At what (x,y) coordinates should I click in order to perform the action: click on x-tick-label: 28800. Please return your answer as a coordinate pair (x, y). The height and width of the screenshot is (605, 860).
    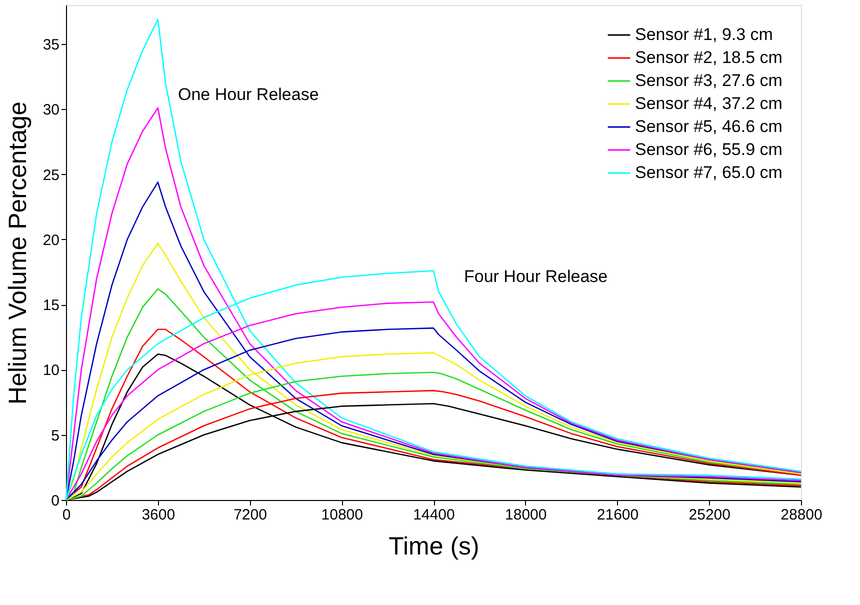
    Looking at the image, I should click on (801, 515).